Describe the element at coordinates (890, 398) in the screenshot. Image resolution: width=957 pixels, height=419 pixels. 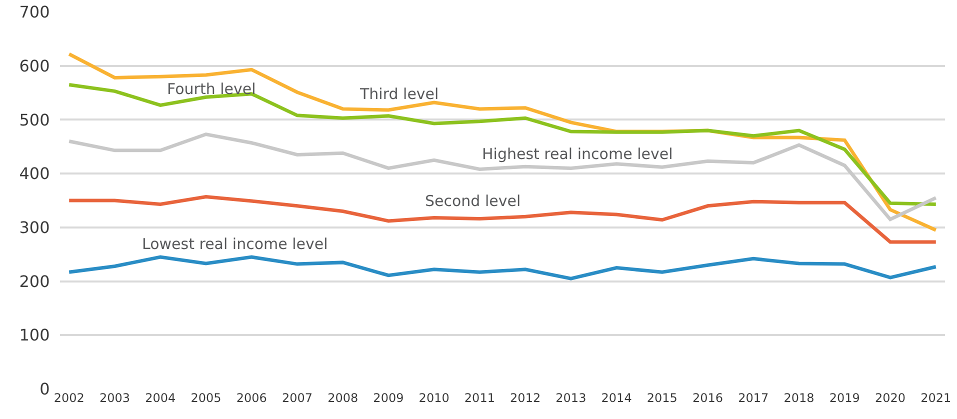
I see `x-tick-label: 2020` at that location.